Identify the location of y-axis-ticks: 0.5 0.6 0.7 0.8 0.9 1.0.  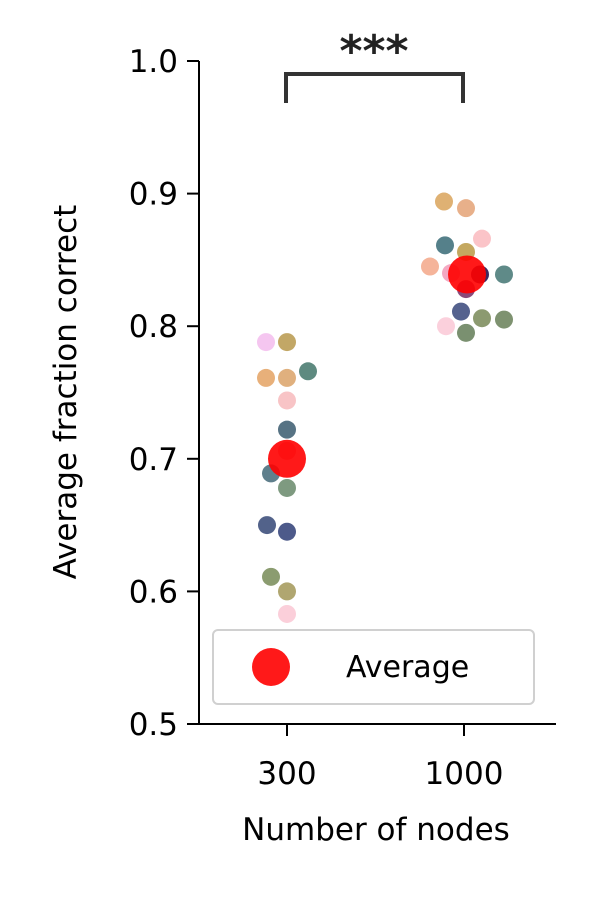
(164, 393).